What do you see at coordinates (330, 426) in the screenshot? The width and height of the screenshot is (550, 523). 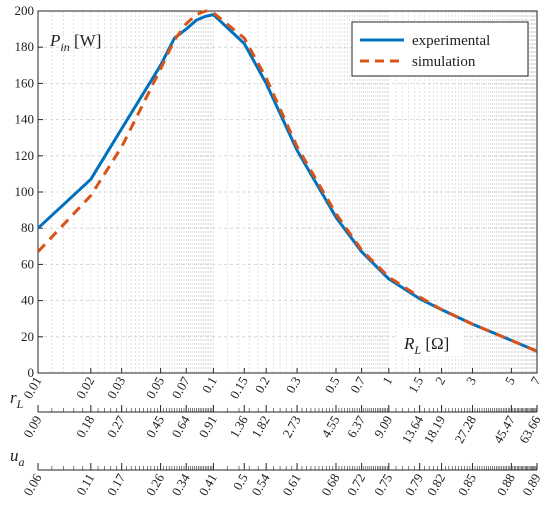 I see `secondary-axis-tick-label: 4.55` at bounding box center [330, 426].